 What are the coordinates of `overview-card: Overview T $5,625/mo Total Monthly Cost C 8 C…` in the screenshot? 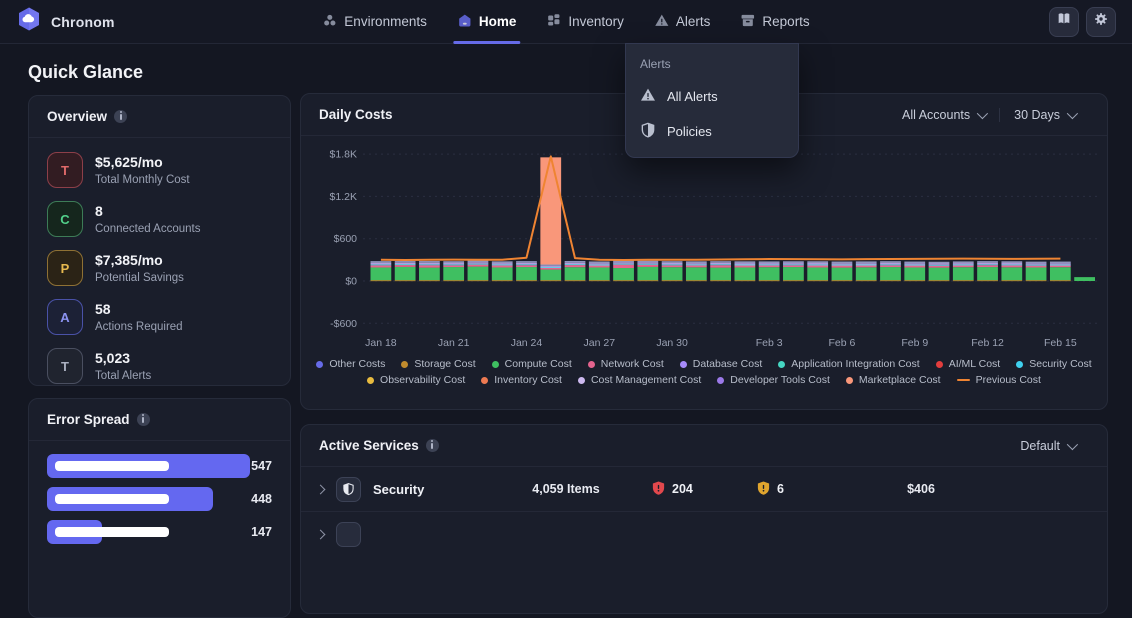 It's located at (159, 240).